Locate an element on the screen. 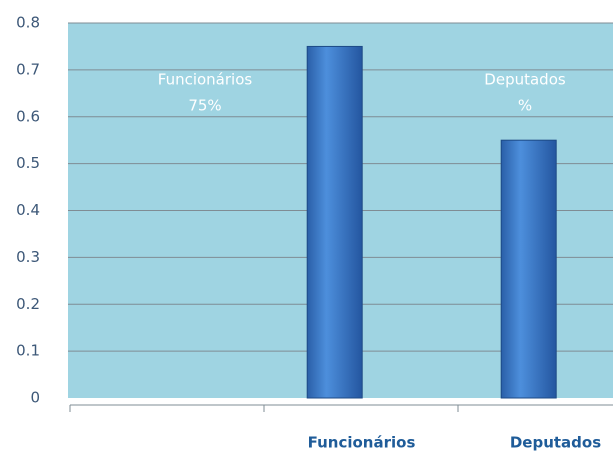 The width and height of the screenshot is (613, 454). y-tick-label: 0.2 is located at coordinates (28, 304).